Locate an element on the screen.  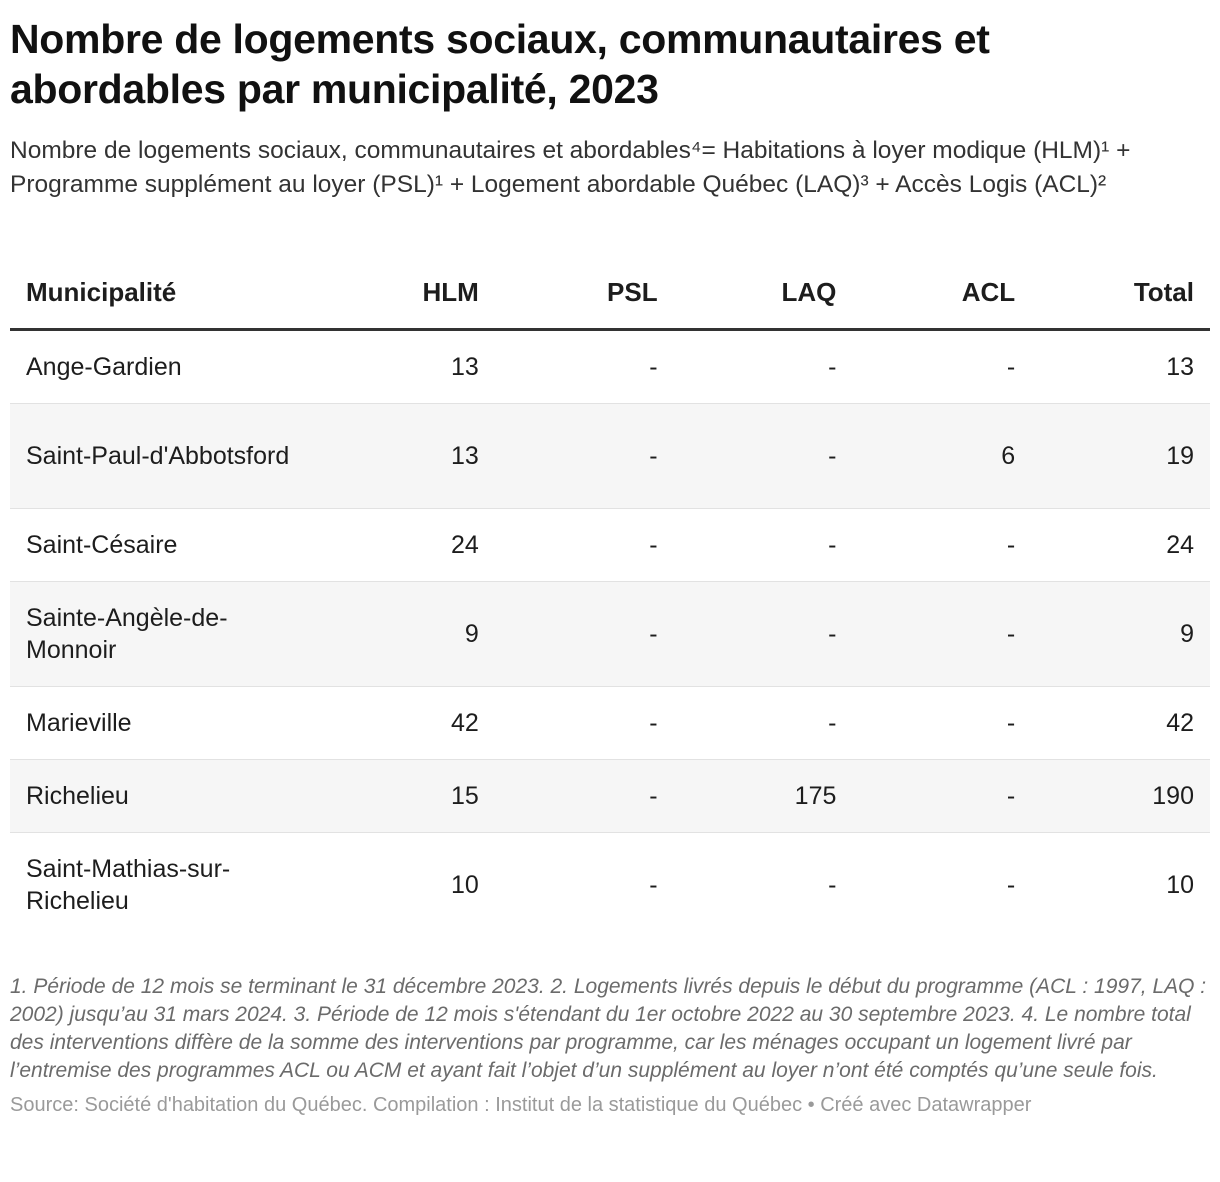
cell-acl: 6 is located at coordinates (942, 456).